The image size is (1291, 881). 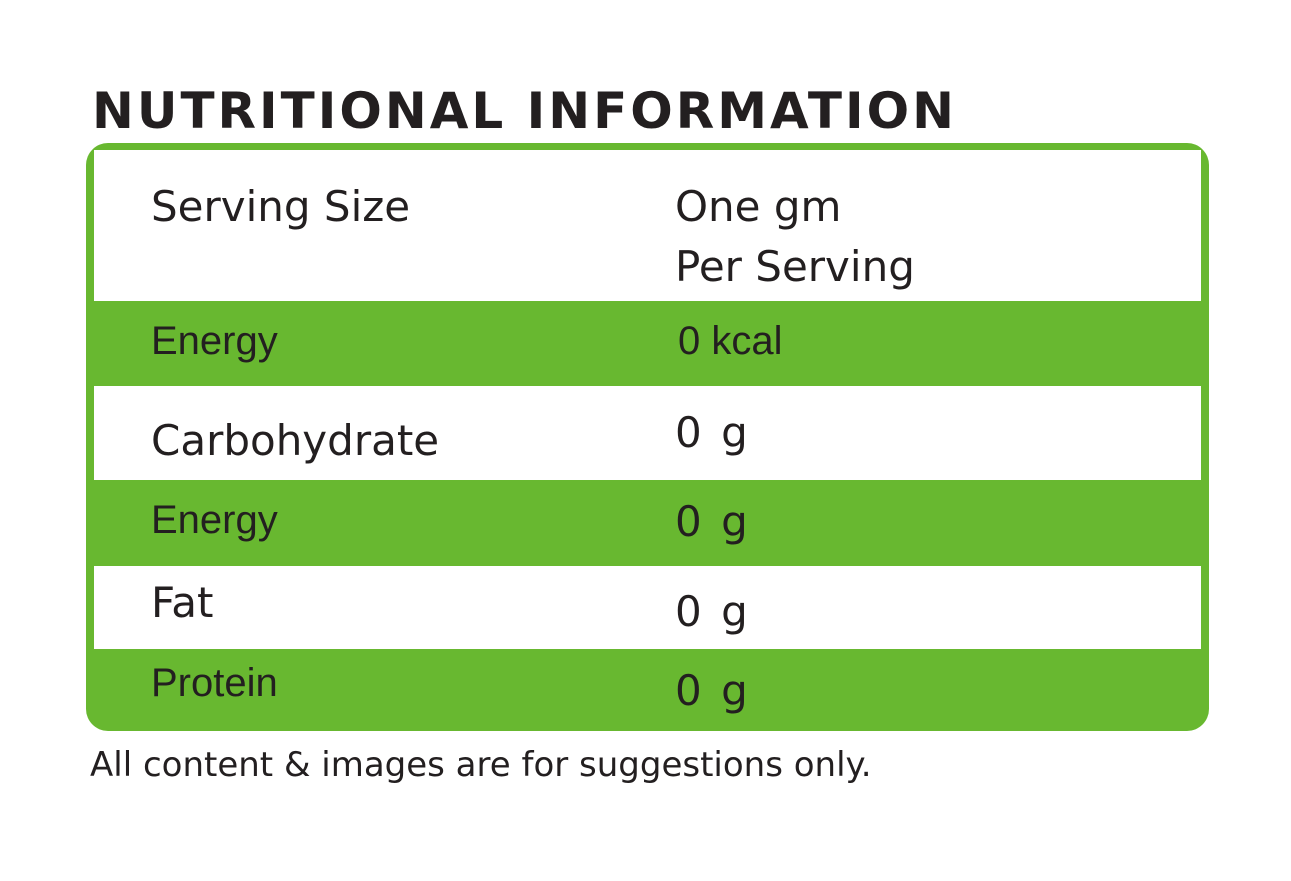 I want to click on row-label: Fat, so click(x=182, y=602).